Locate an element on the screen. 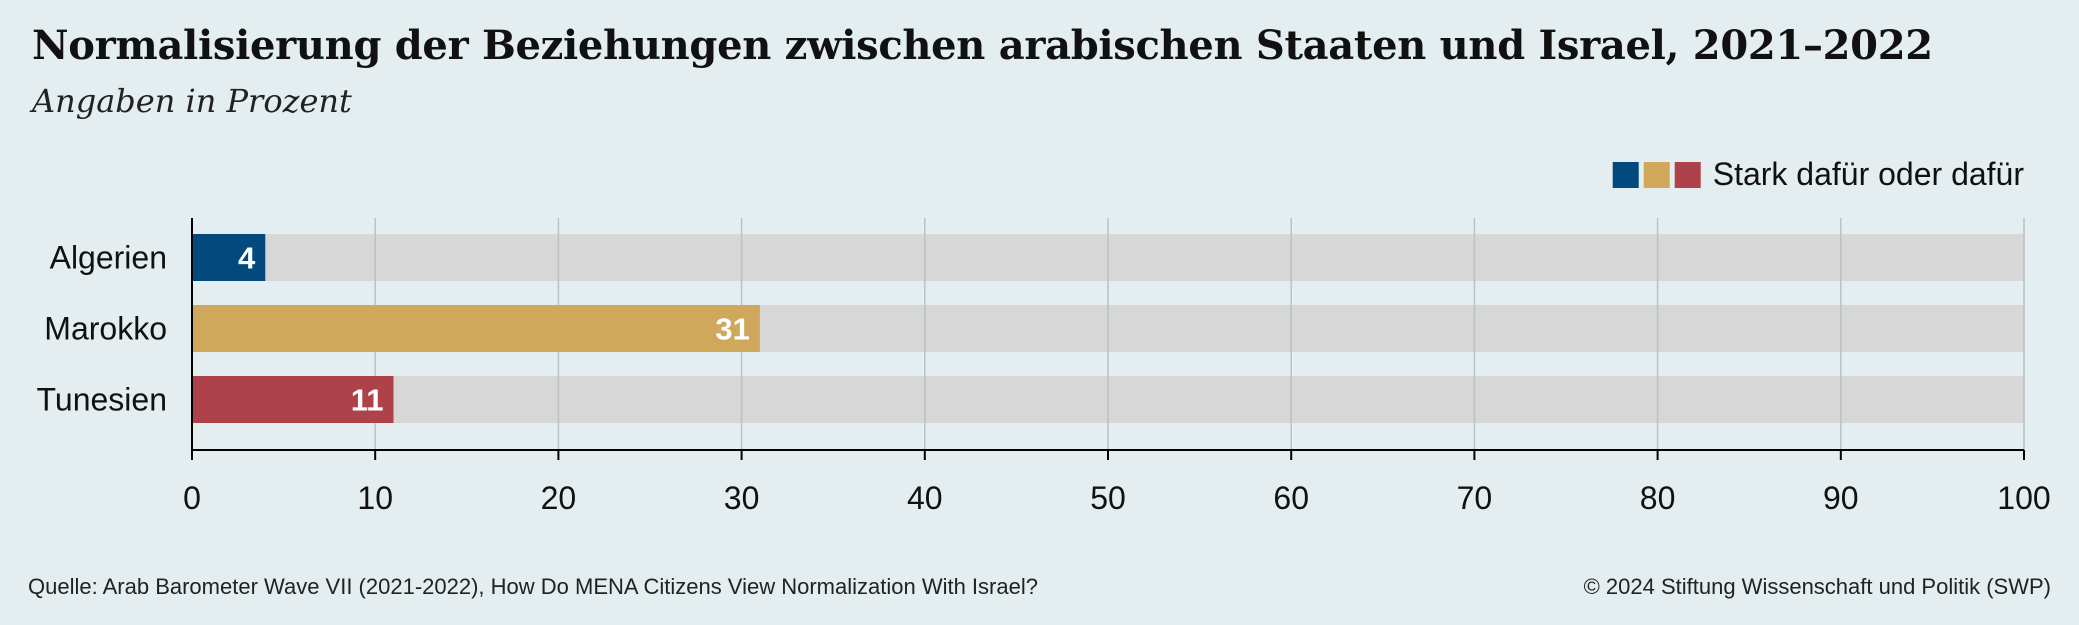 The width and height of the screenshot is (2079, 625). legend-swatch-algerien is located at coordinates (1625, 175).